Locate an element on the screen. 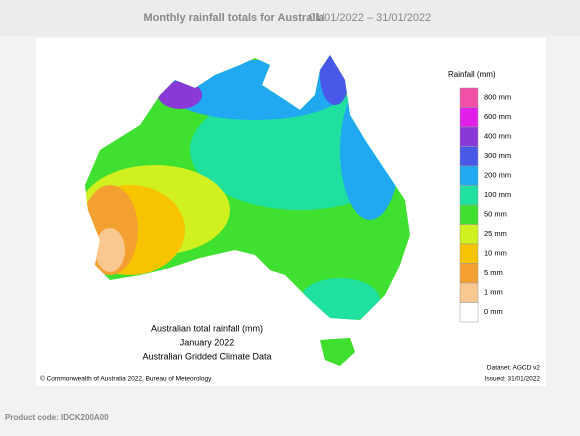 Image resolution: width=580 pixels, height=436 pixels. legend-label: 800 mm is located at coordinates (497, 97).